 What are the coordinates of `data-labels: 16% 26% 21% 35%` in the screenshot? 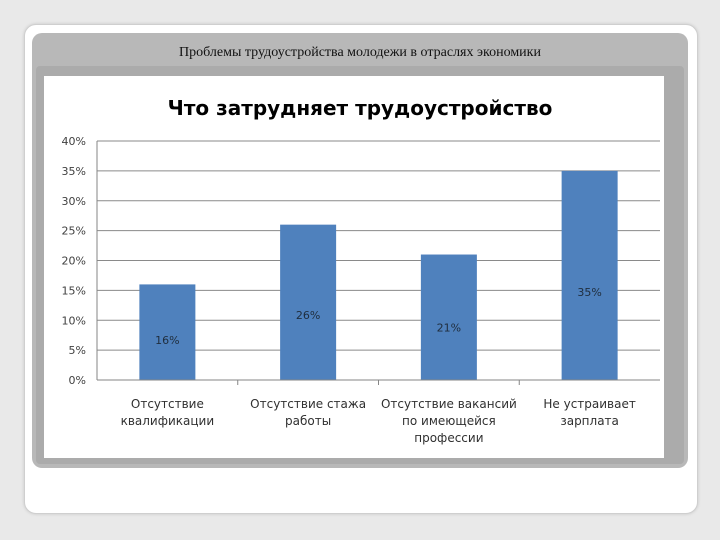 It's located at (378, 316).